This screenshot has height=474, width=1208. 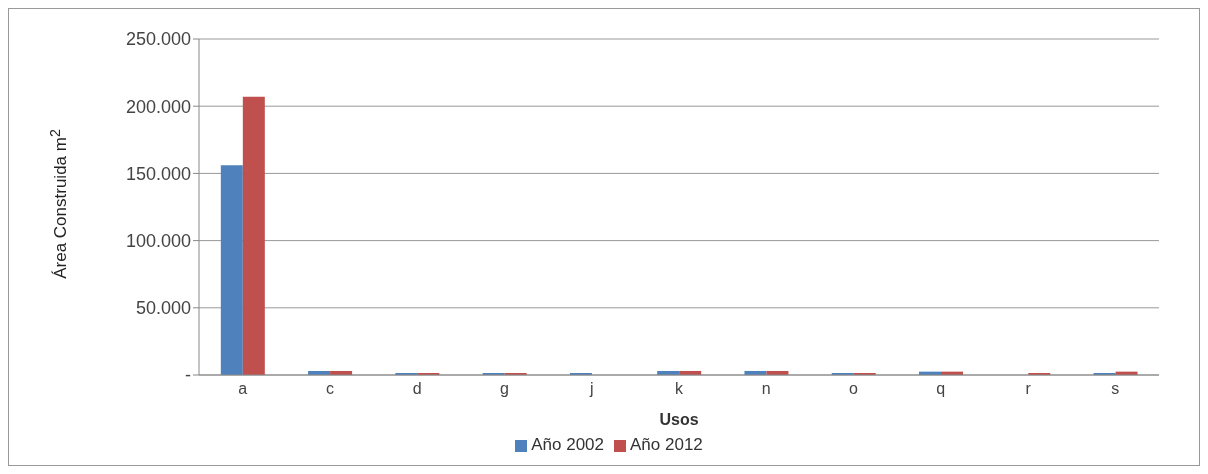 I want to click on y-tick-label: 50.000, so click(x=163, y=308).